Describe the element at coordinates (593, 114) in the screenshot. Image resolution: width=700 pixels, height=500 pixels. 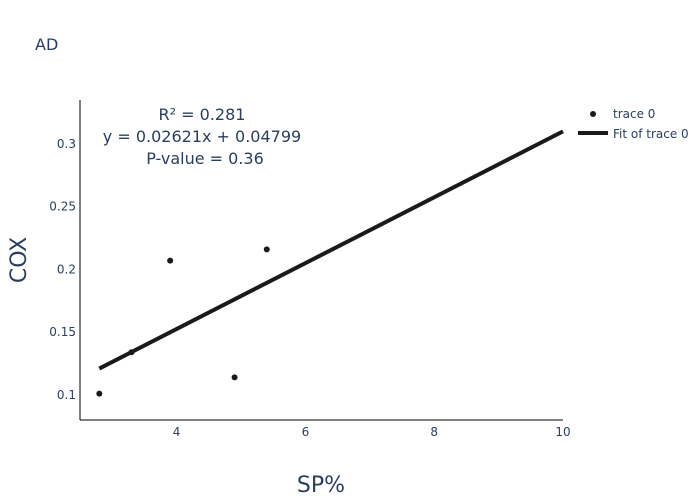
I see `legend-marker-icon` at that location.